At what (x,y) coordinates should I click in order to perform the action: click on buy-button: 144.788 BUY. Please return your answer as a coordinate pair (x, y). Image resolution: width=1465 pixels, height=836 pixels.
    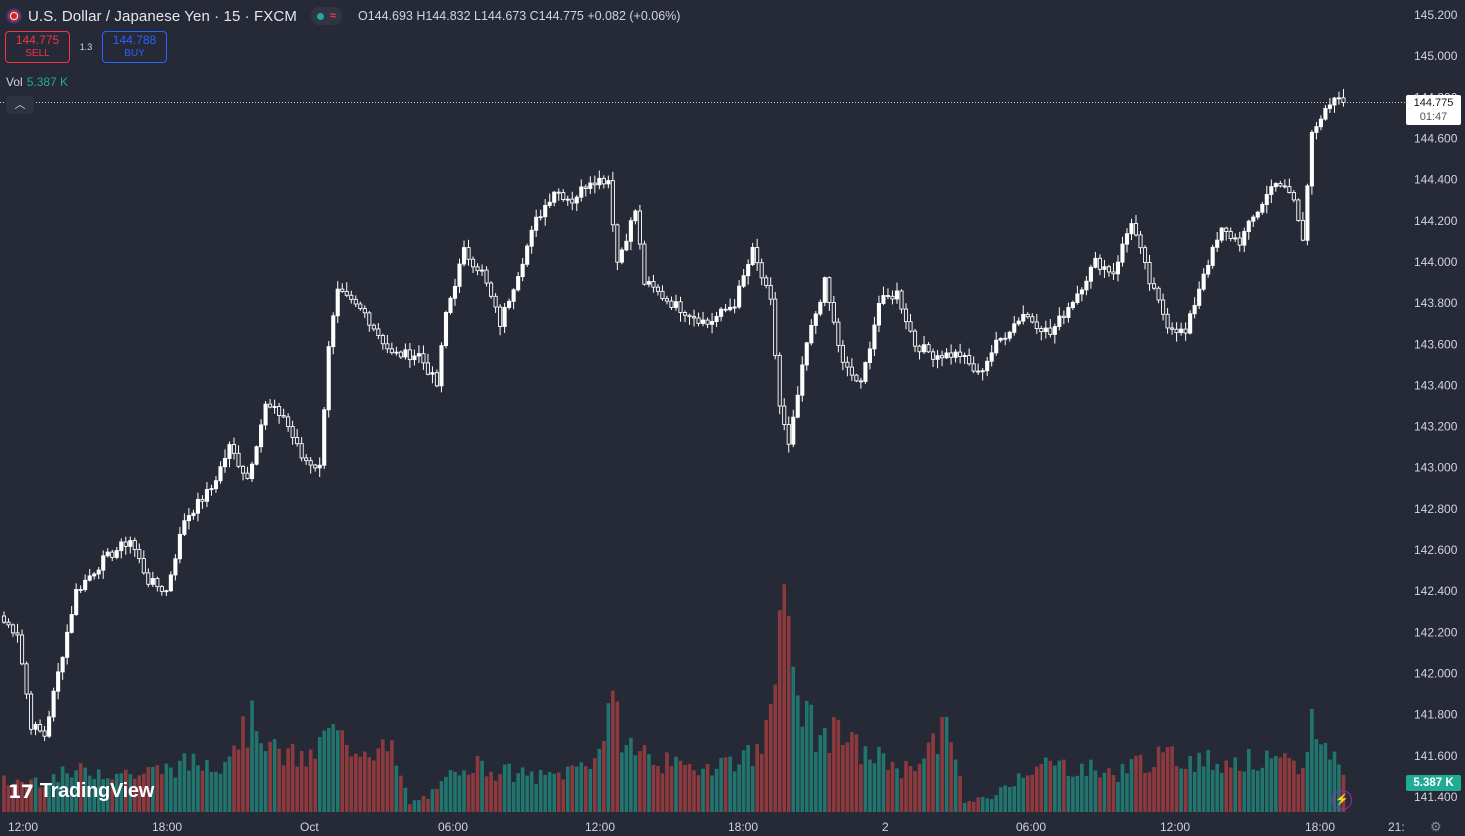
    Looking at the image, I should click on (134, 47).